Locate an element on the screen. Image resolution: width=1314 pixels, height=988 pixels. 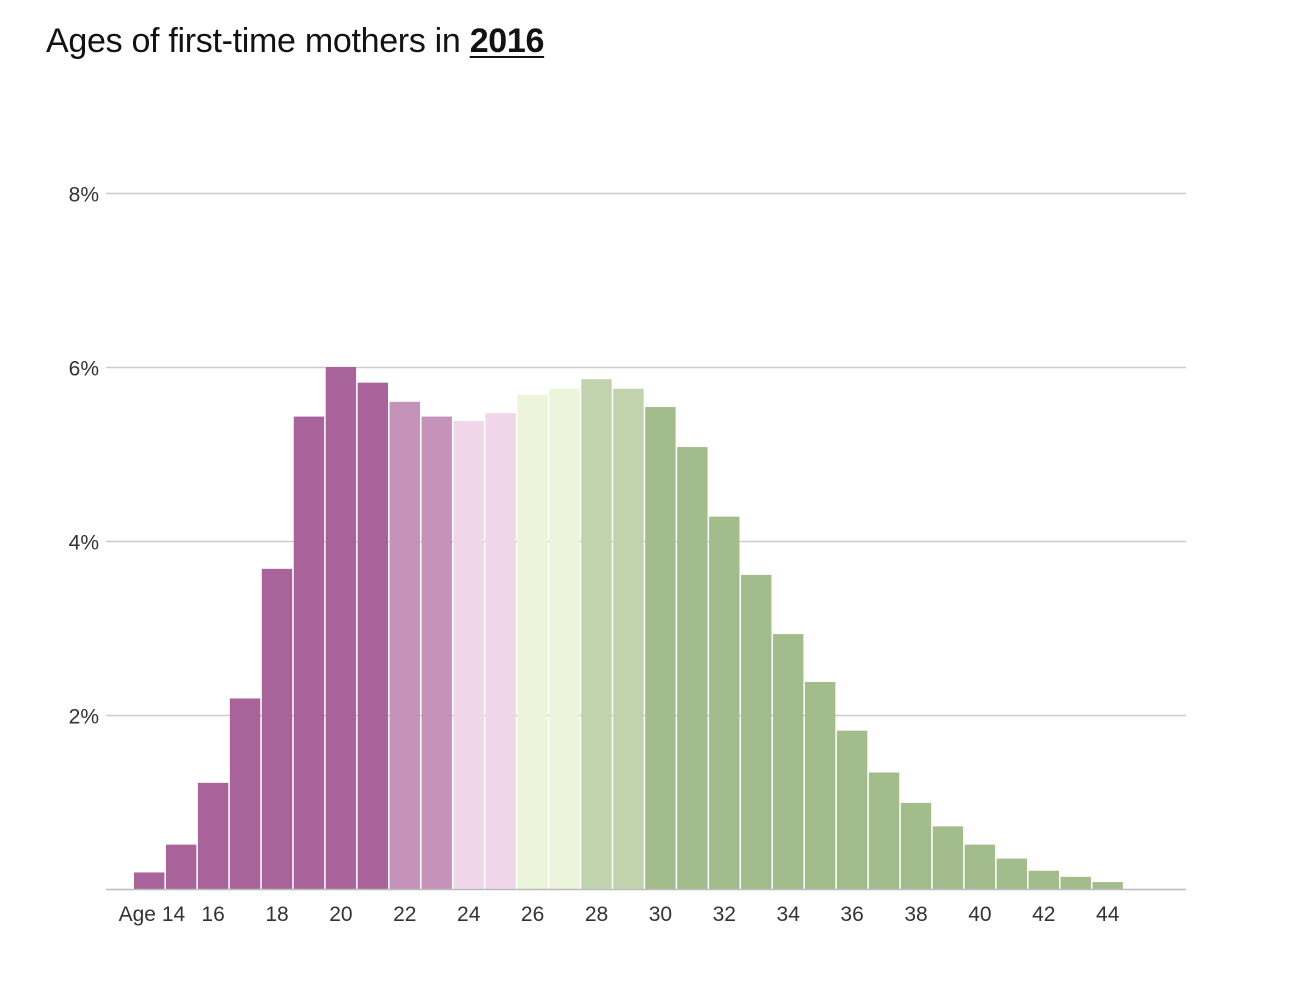
chart-title-year: 2016 is located at coordinates (507, 41).